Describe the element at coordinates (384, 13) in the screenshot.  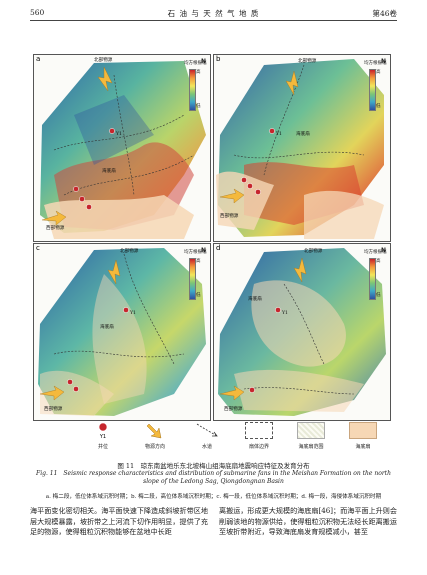
I see `volume-number: 第46卷` at that location.